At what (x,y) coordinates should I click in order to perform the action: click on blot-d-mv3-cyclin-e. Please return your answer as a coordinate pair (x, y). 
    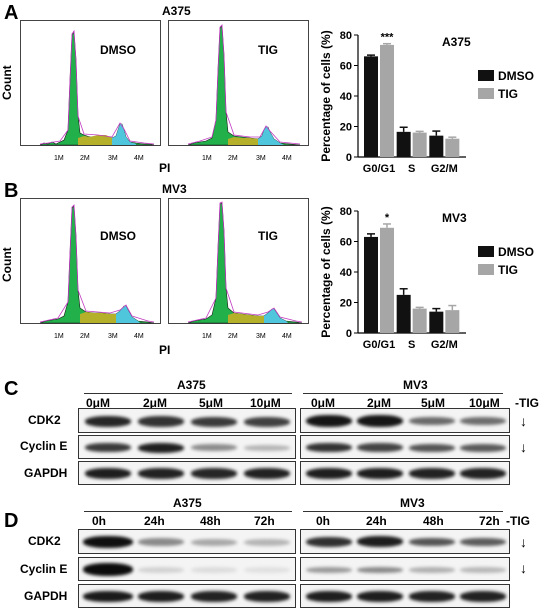
    Looking at the image, I should click on (405, 569).